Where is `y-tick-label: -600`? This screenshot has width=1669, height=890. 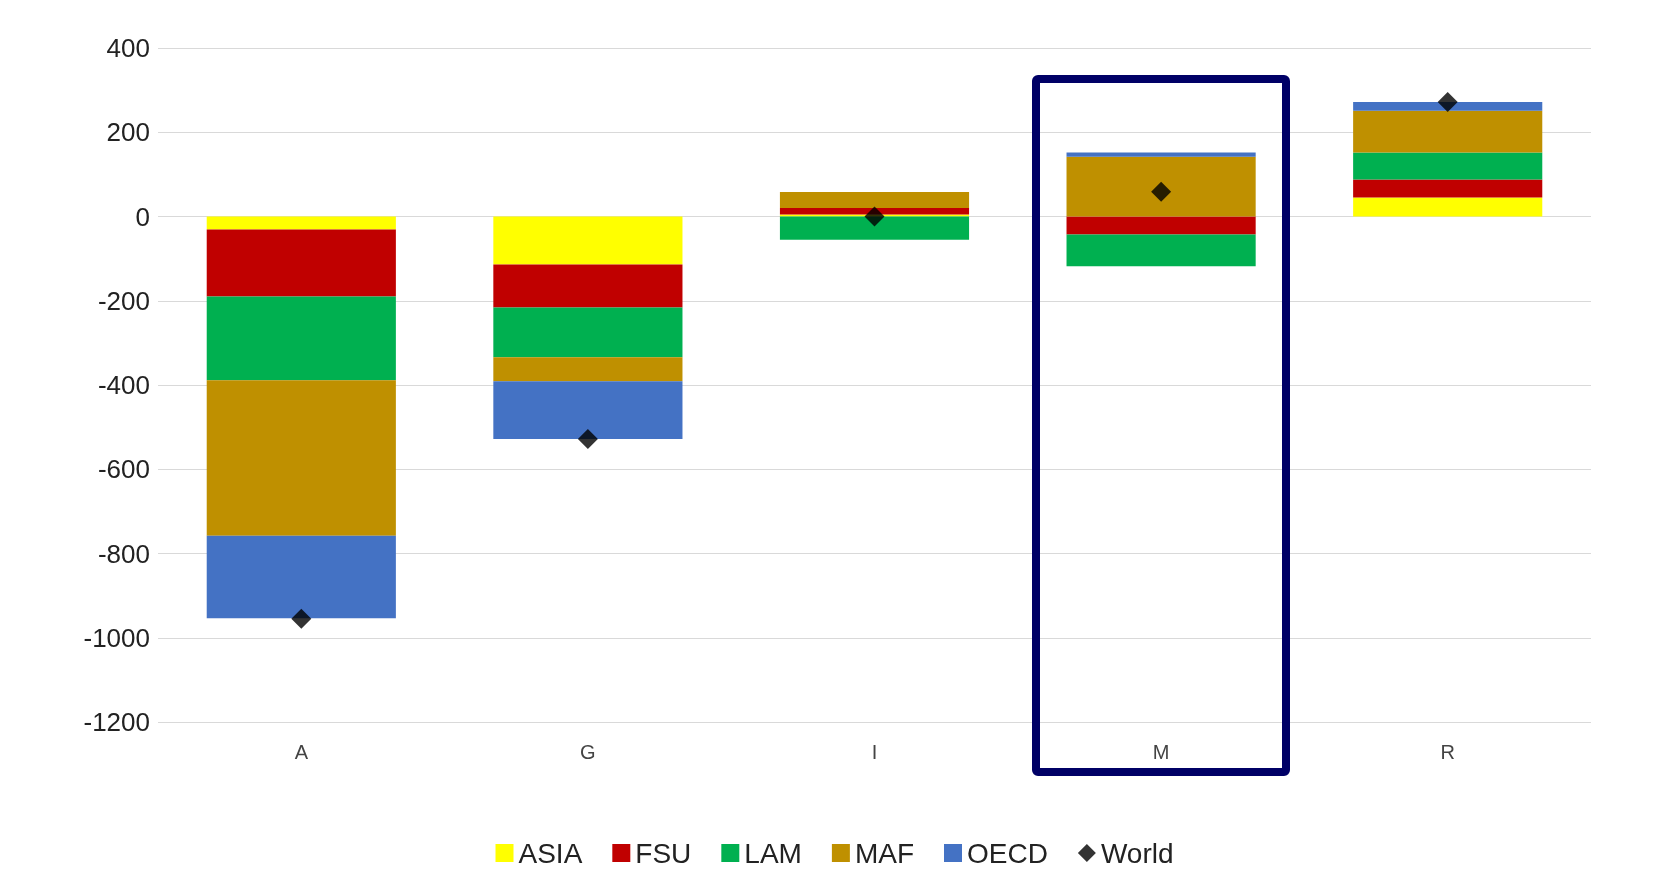
y-tick-label: -600 is located at coordinates (123, 469).